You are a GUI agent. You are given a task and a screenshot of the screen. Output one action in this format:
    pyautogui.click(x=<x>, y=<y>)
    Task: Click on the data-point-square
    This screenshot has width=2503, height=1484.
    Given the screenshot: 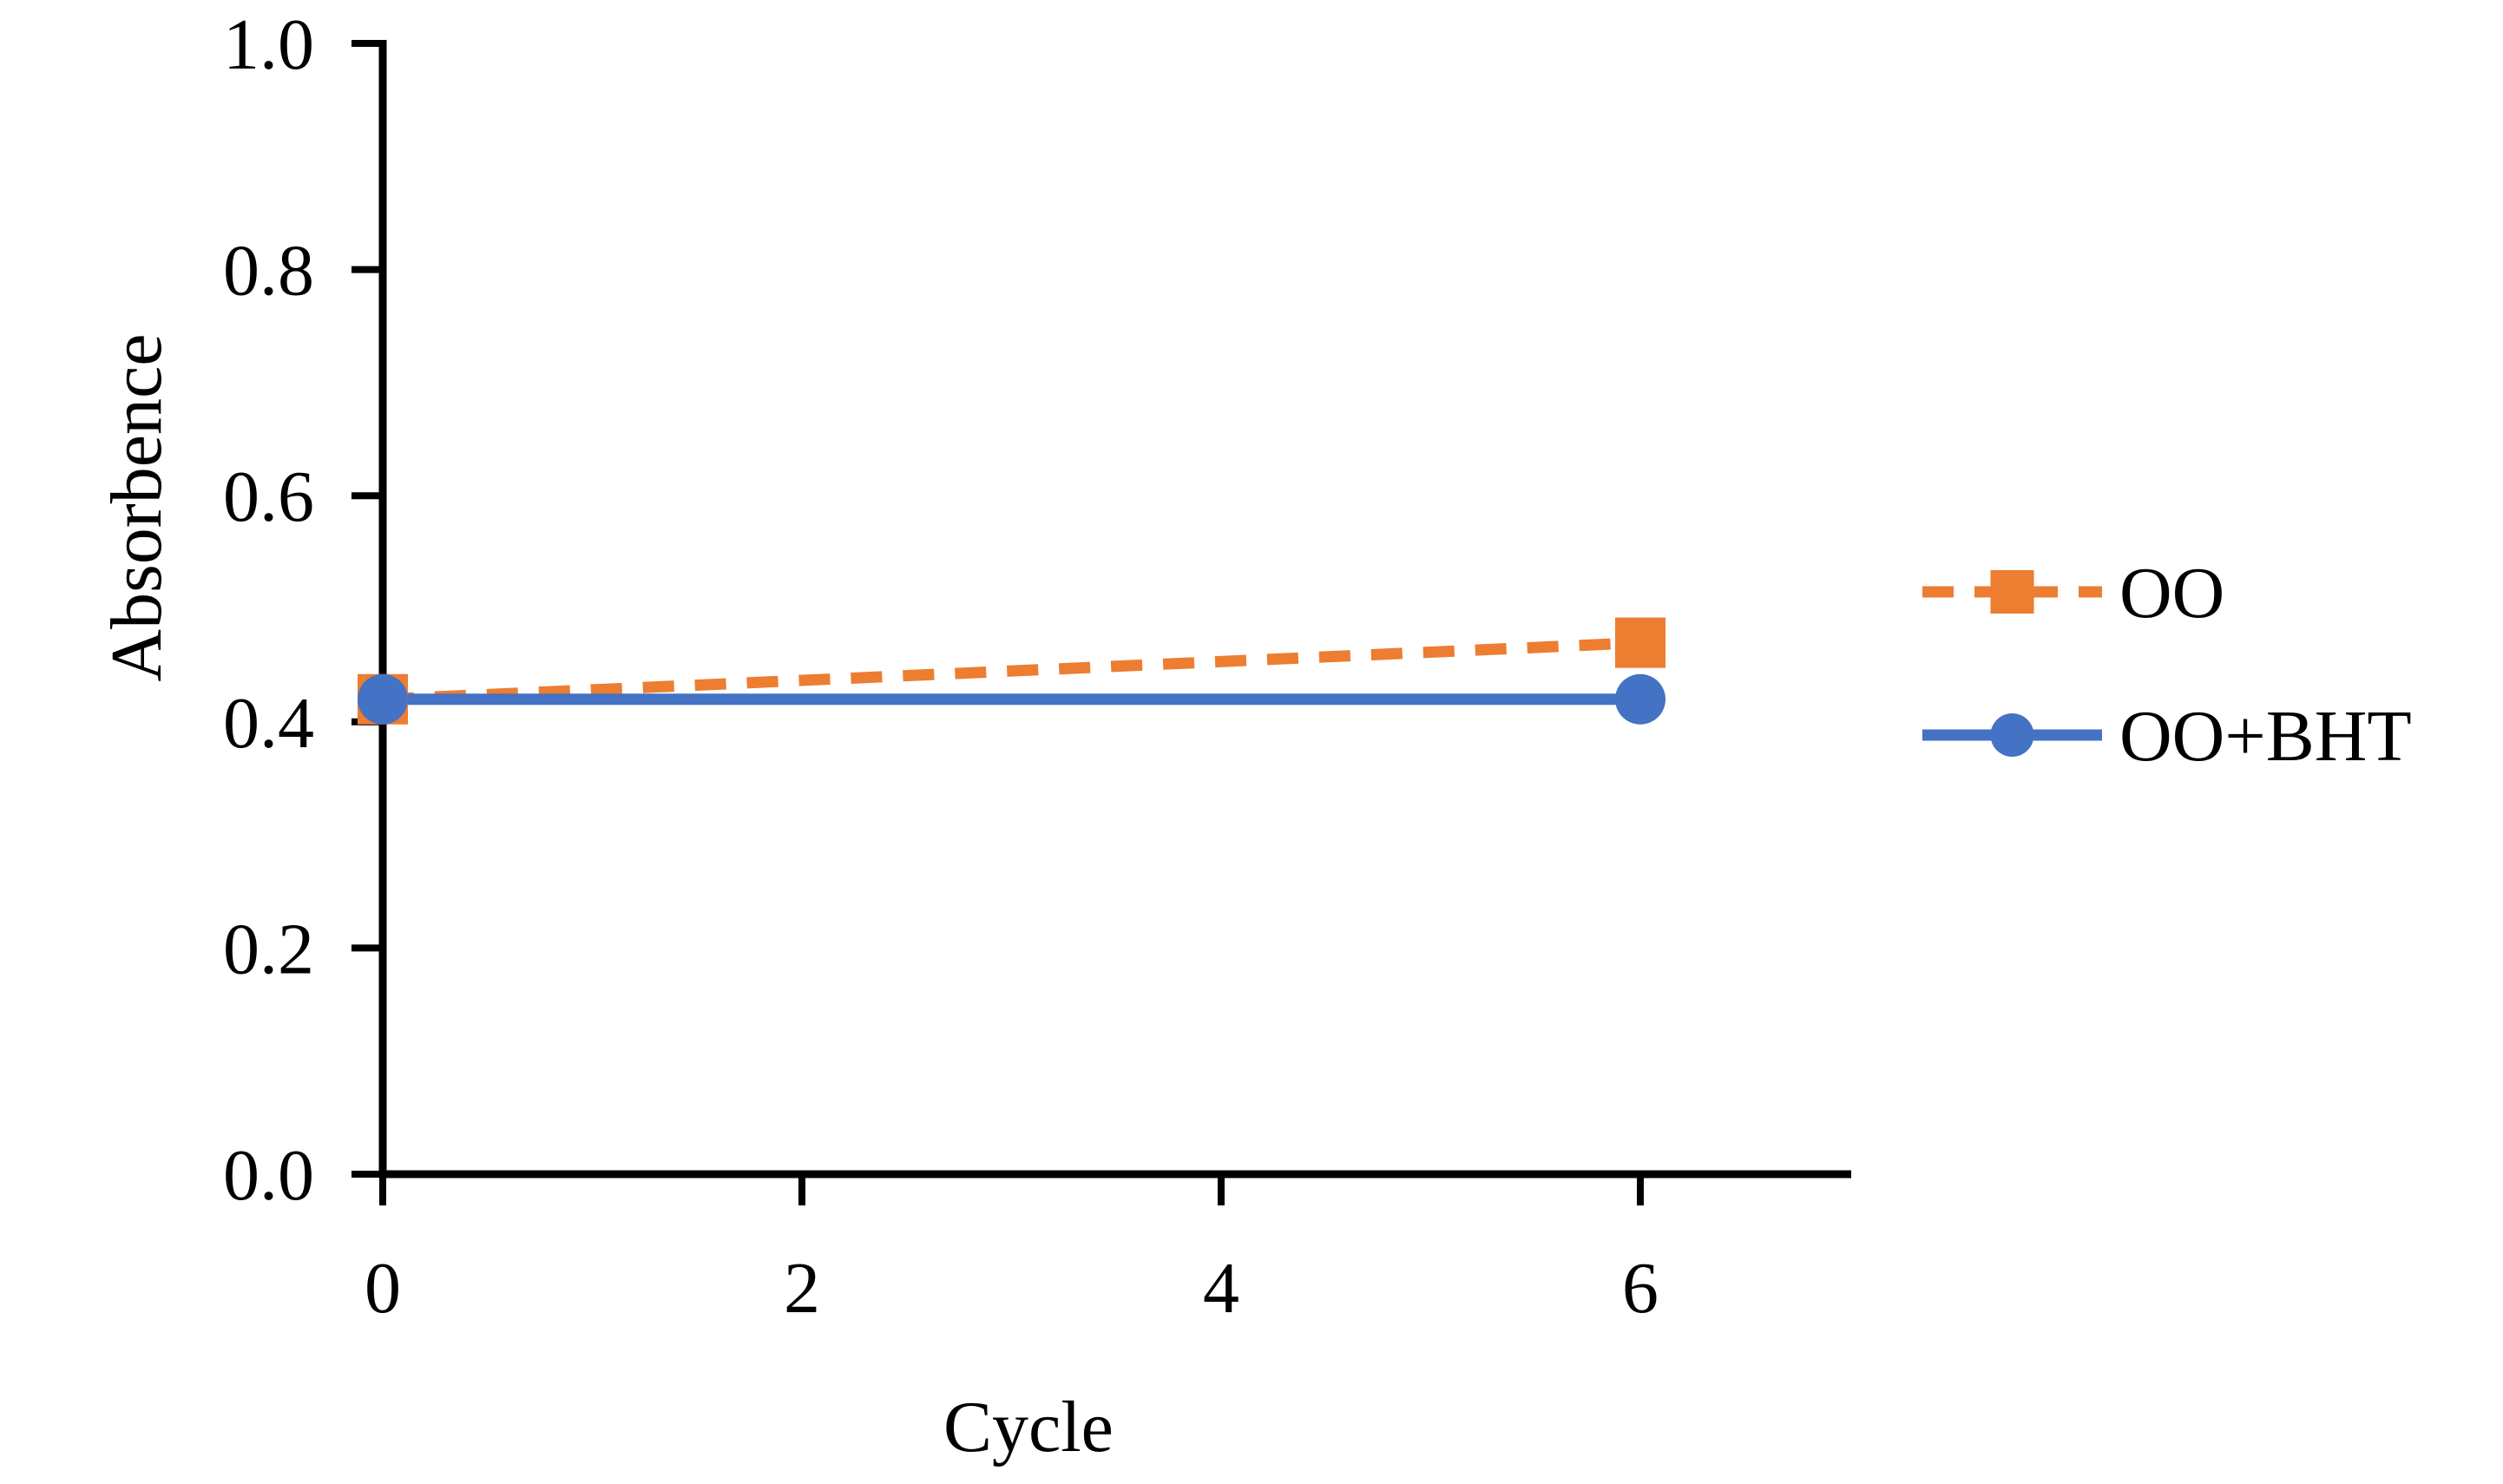 What is the action you would take?
    pyautogui.click(x=1640, y=642)
    